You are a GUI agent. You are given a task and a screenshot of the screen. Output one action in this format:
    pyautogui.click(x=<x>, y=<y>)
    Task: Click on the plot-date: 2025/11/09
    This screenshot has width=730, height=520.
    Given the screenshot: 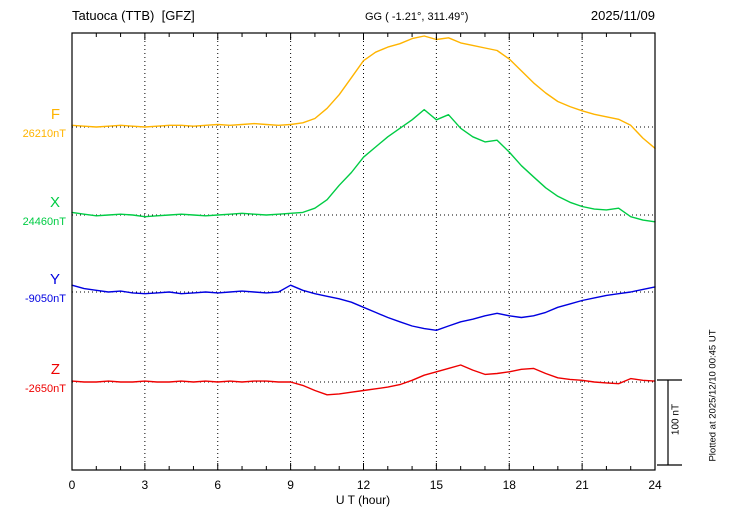 What is the action you would take?
    pyautogui.click(x=622, y=15)
    